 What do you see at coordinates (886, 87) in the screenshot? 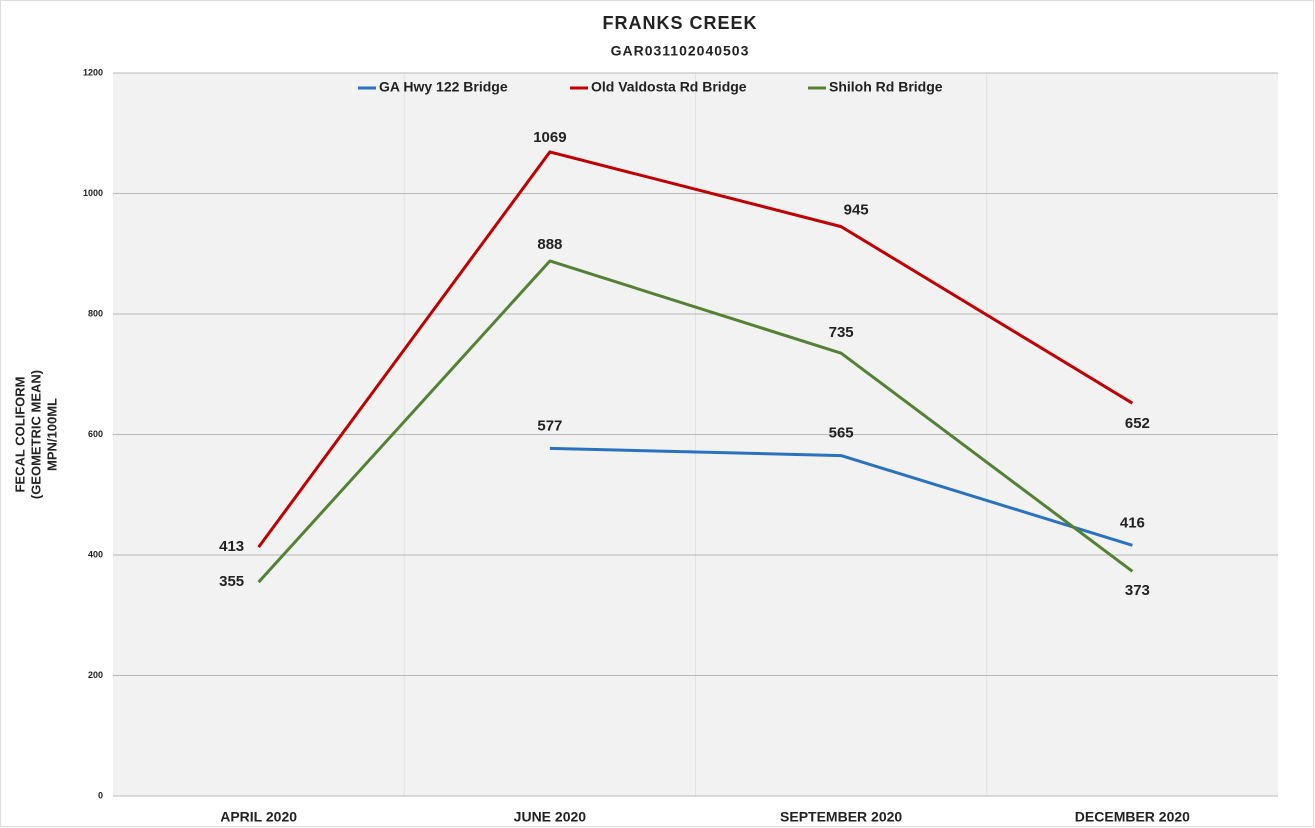
I see `legend-label: Shiloh Rd Bridge` at bounding box center [886, 87].